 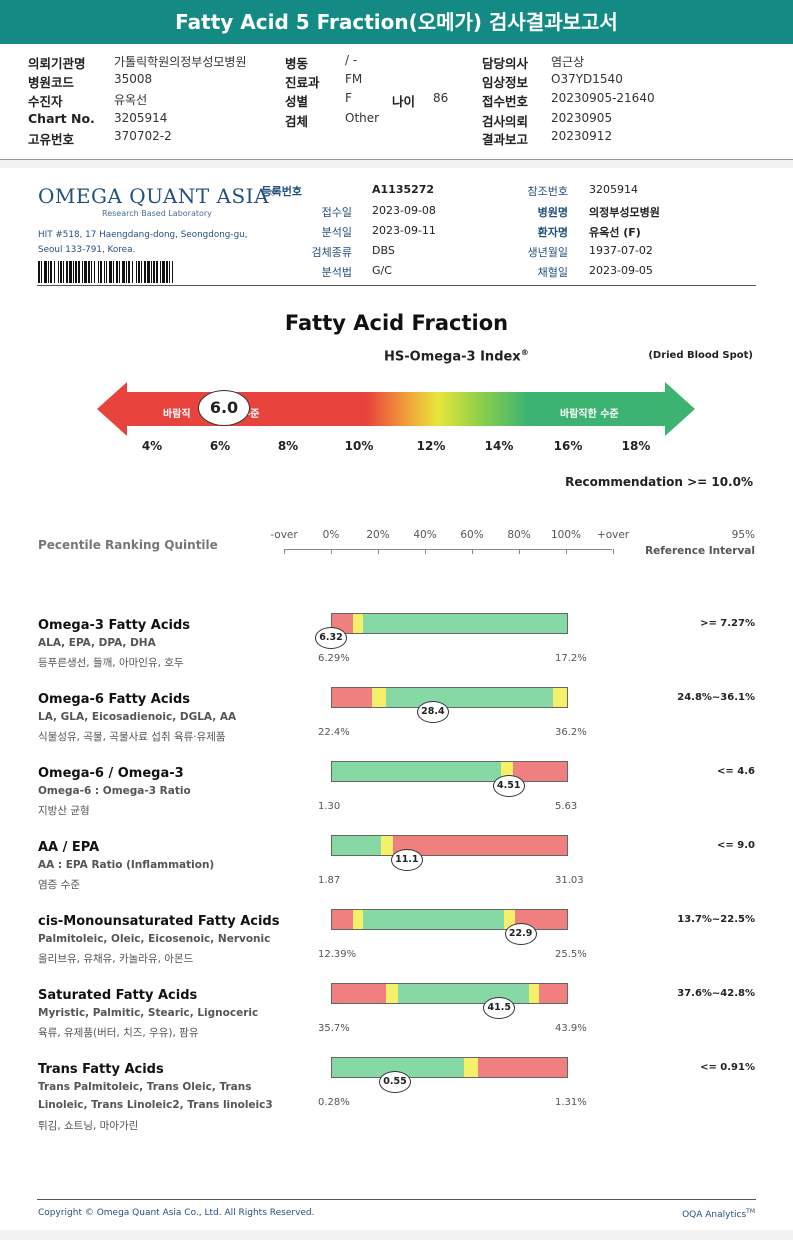 What do you see at coordinates (505, 101) in the screenshot?
I see `info-label-reception: 접수번호` at bounding box center [505, 101].